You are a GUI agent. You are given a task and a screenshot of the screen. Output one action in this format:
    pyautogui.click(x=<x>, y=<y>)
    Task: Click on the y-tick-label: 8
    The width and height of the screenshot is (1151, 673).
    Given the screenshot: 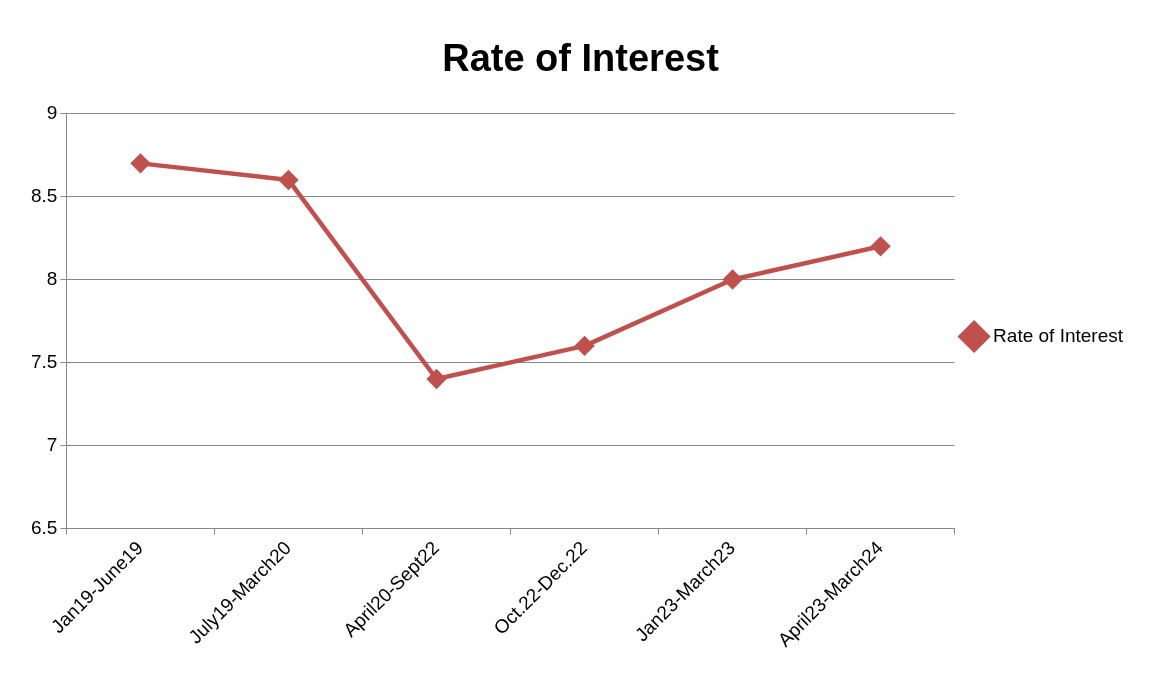 What is the action you would take?
    pyautogui.click(x=52, y=278)
    